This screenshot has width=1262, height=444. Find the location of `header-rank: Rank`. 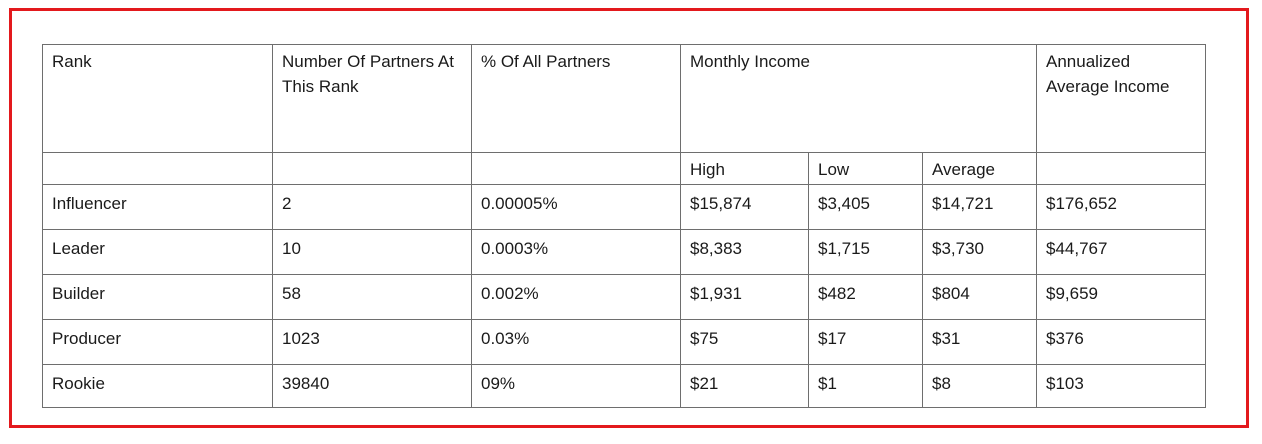

header-rank: Rank is located at coordinates (157, 98).